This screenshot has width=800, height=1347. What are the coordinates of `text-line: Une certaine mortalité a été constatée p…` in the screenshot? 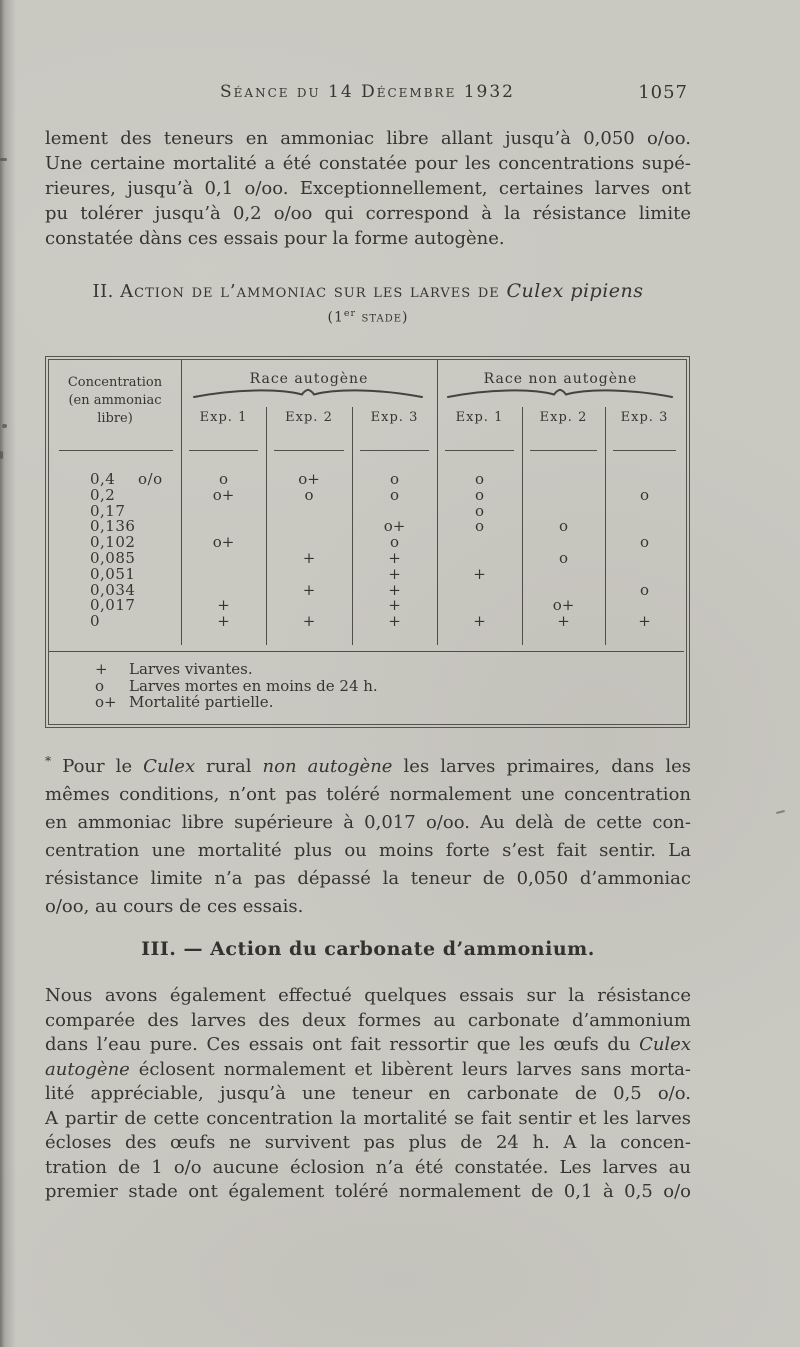 It's located at (368, 163).